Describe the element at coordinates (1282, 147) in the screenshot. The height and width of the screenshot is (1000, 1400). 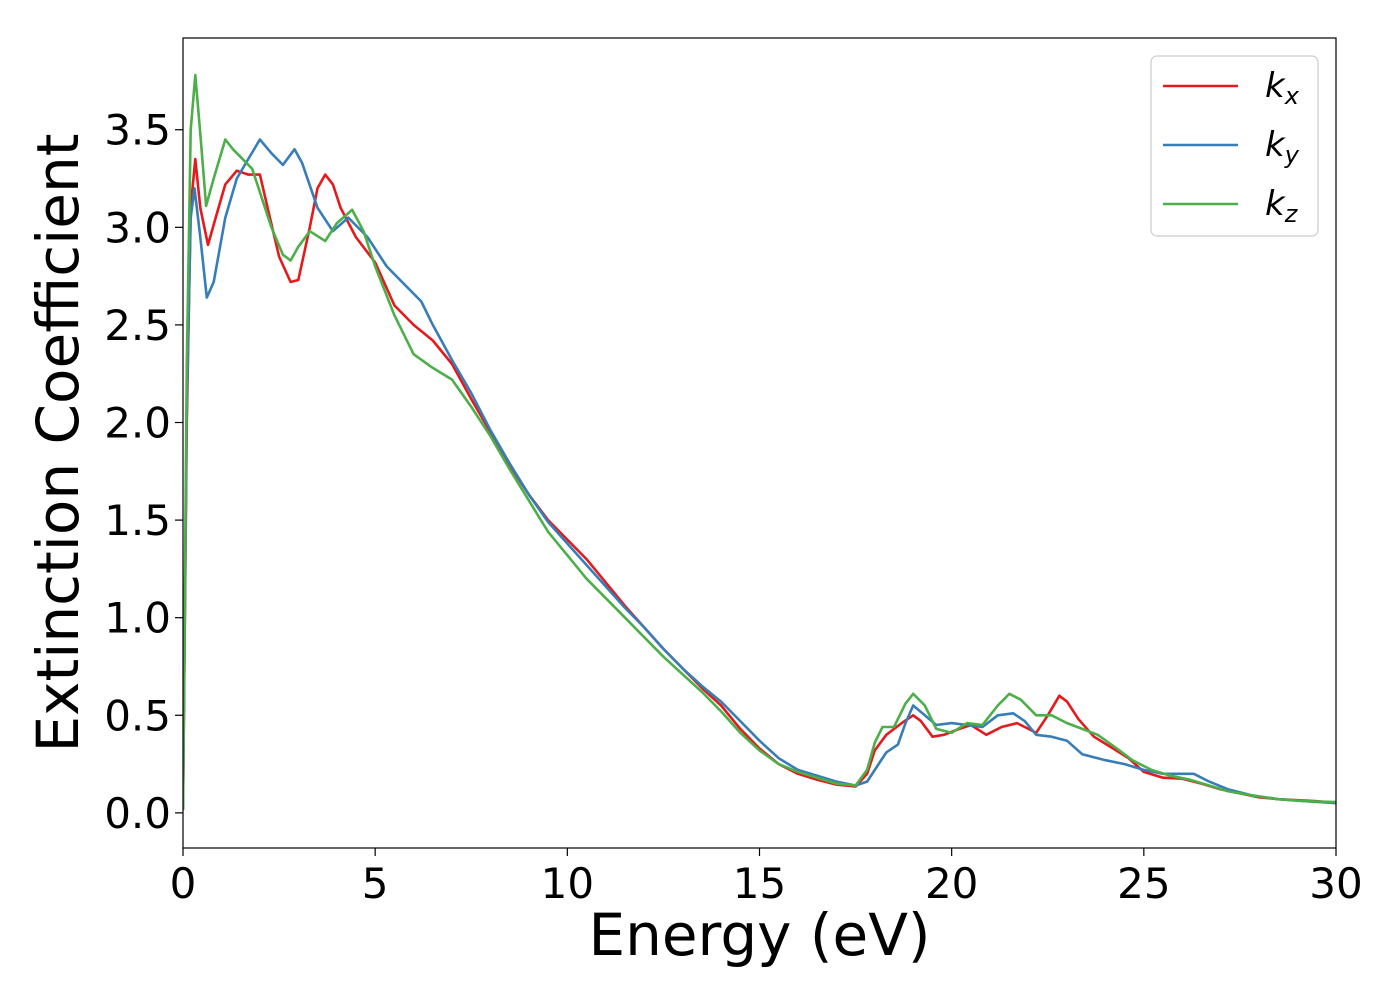
I see `legend-label-ky: ky` at that location.